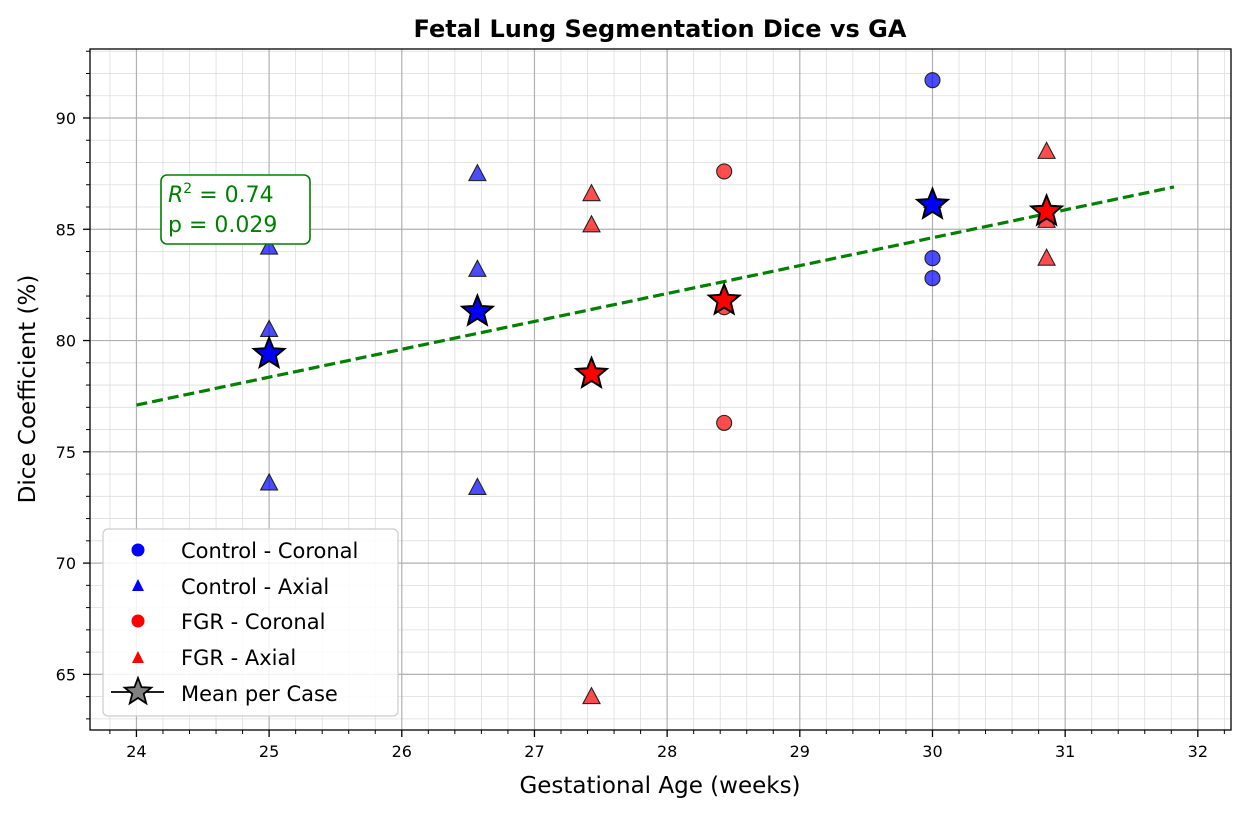 Image resolution: width=1245 pixels, height=814 pixels. I want to click on y-tick-label: 80, so click(66, 341).